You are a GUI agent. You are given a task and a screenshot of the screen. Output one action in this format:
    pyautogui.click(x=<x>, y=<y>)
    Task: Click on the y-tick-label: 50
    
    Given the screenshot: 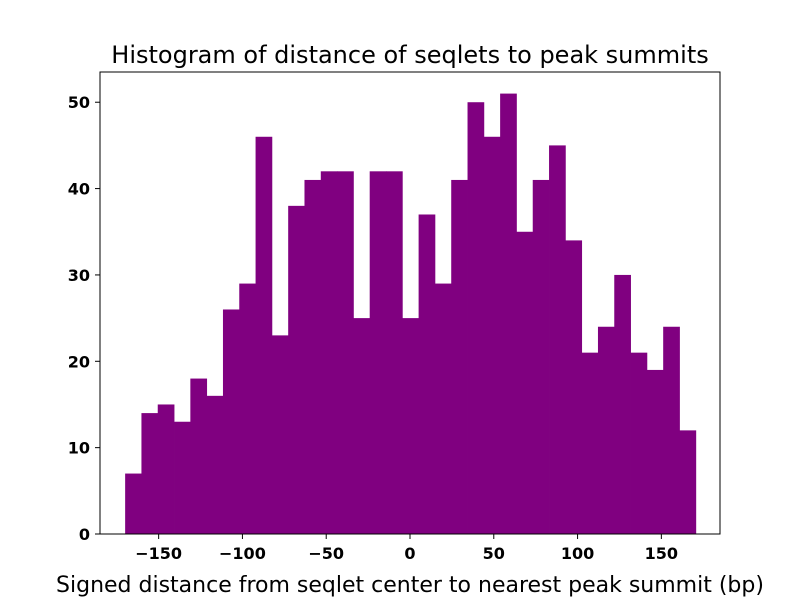 What is the action you would take?
    pyautogui.click(x=79, y=102)
    